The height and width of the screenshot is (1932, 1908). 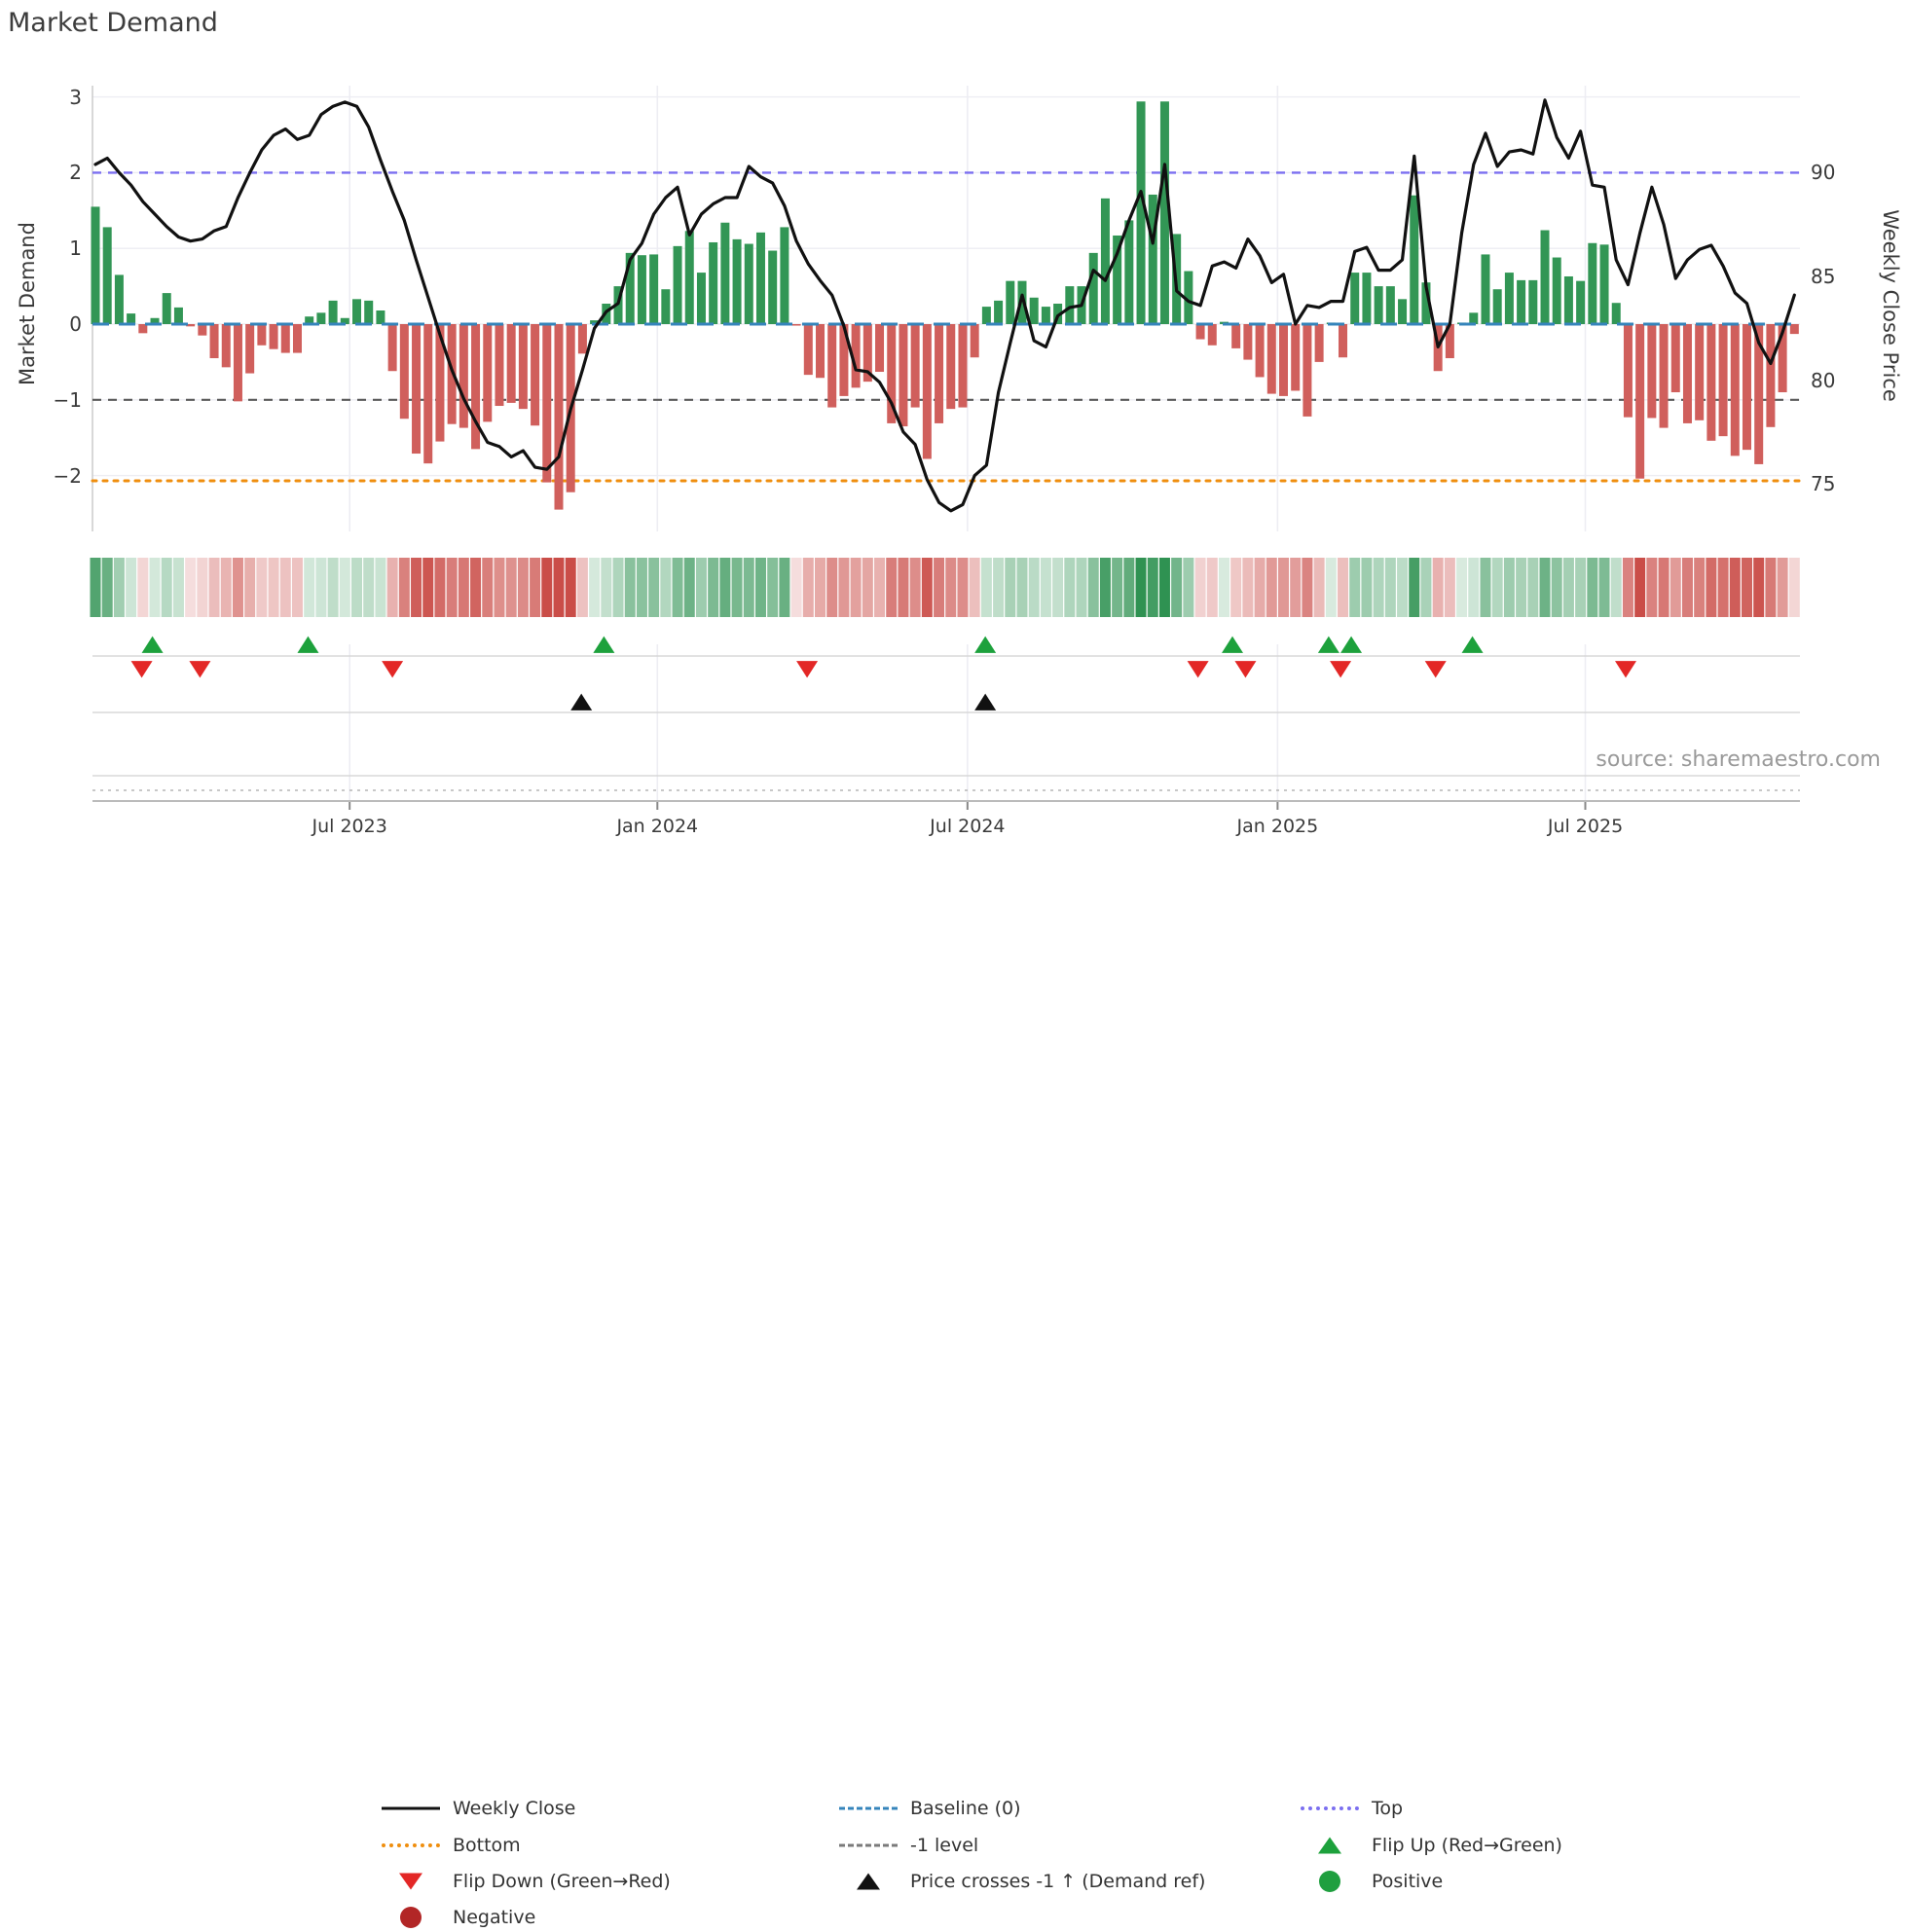 I want to click on legend-label: Bottom, so click(x=487, y=1845).